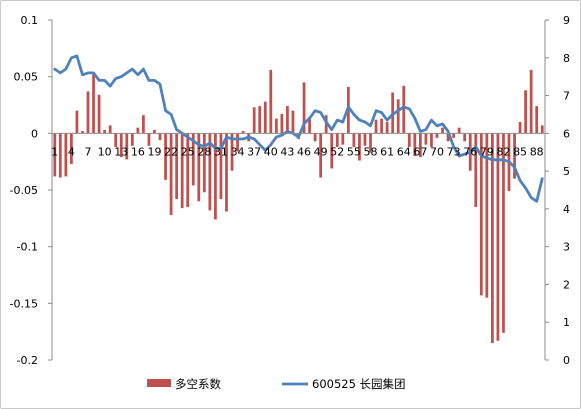 This screenshot has width=581, height=409. I want to click on y-right-tick-label: 0, so click(566, 360).